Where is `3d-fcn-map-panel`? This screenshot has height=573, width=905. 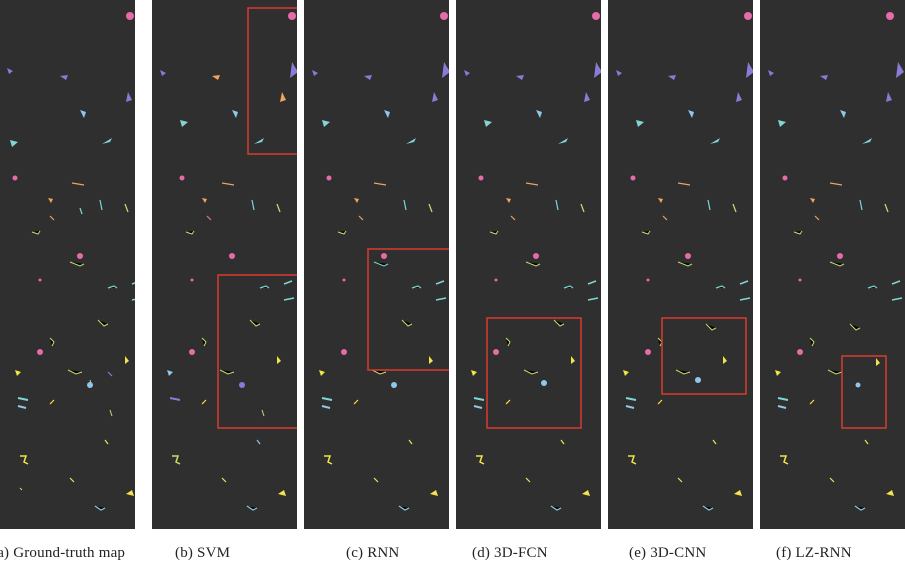 3d-fcn-map-panel is located at coordinates (528, 264).